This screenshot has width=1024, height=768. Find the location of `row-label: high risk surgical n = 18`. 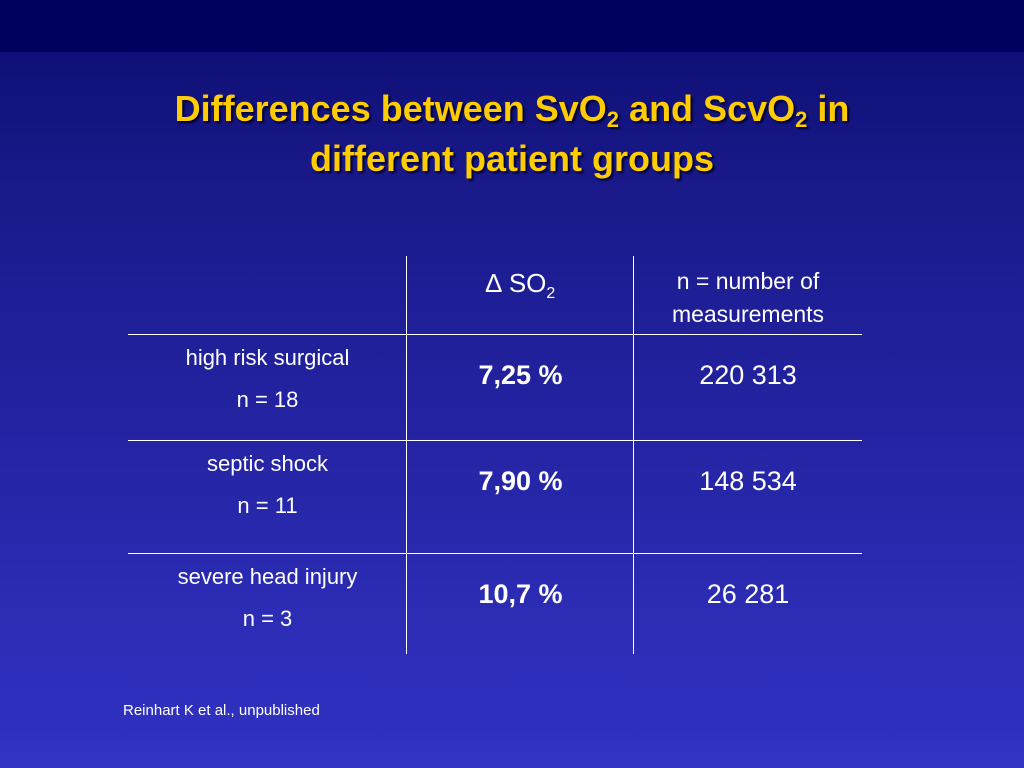

row-label: high risk surgical n = 18 is located at coordinates (267, 379).